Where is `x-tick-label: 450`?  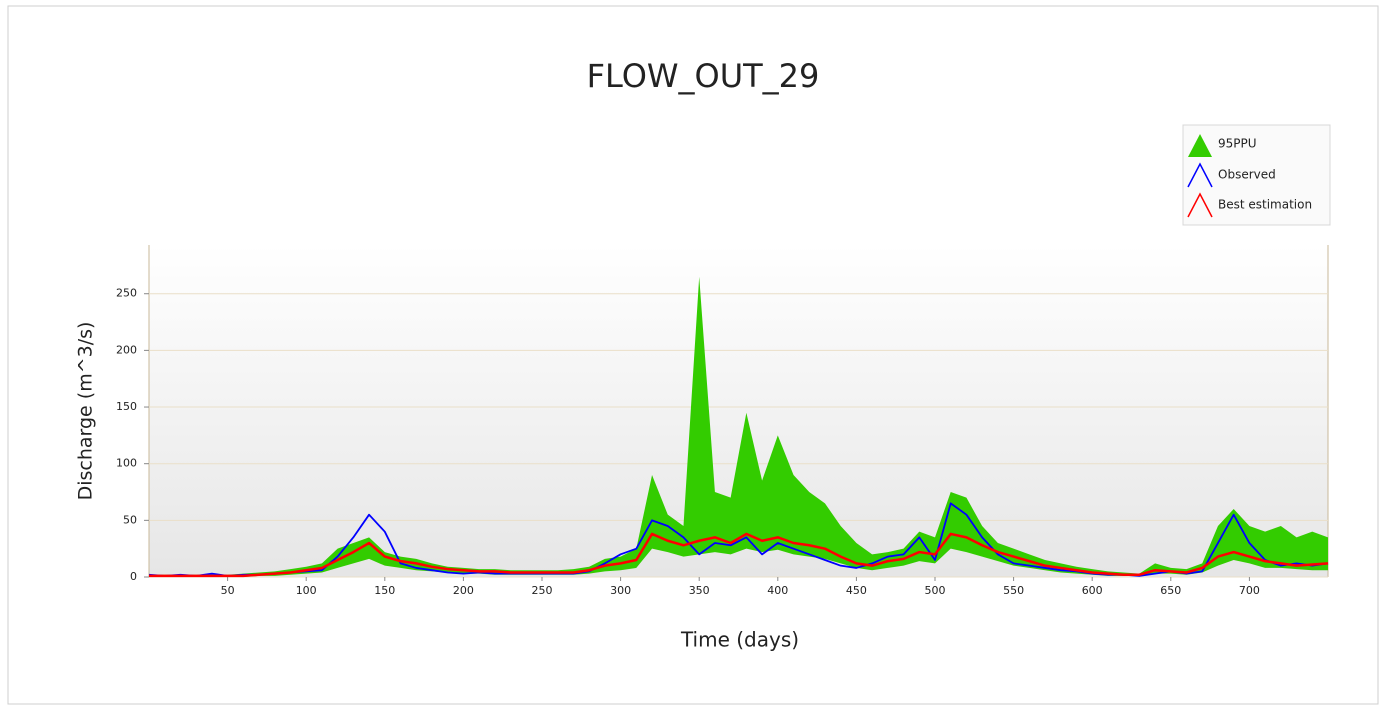 x-tick-label: 450 is located at coordinates (856, 590).